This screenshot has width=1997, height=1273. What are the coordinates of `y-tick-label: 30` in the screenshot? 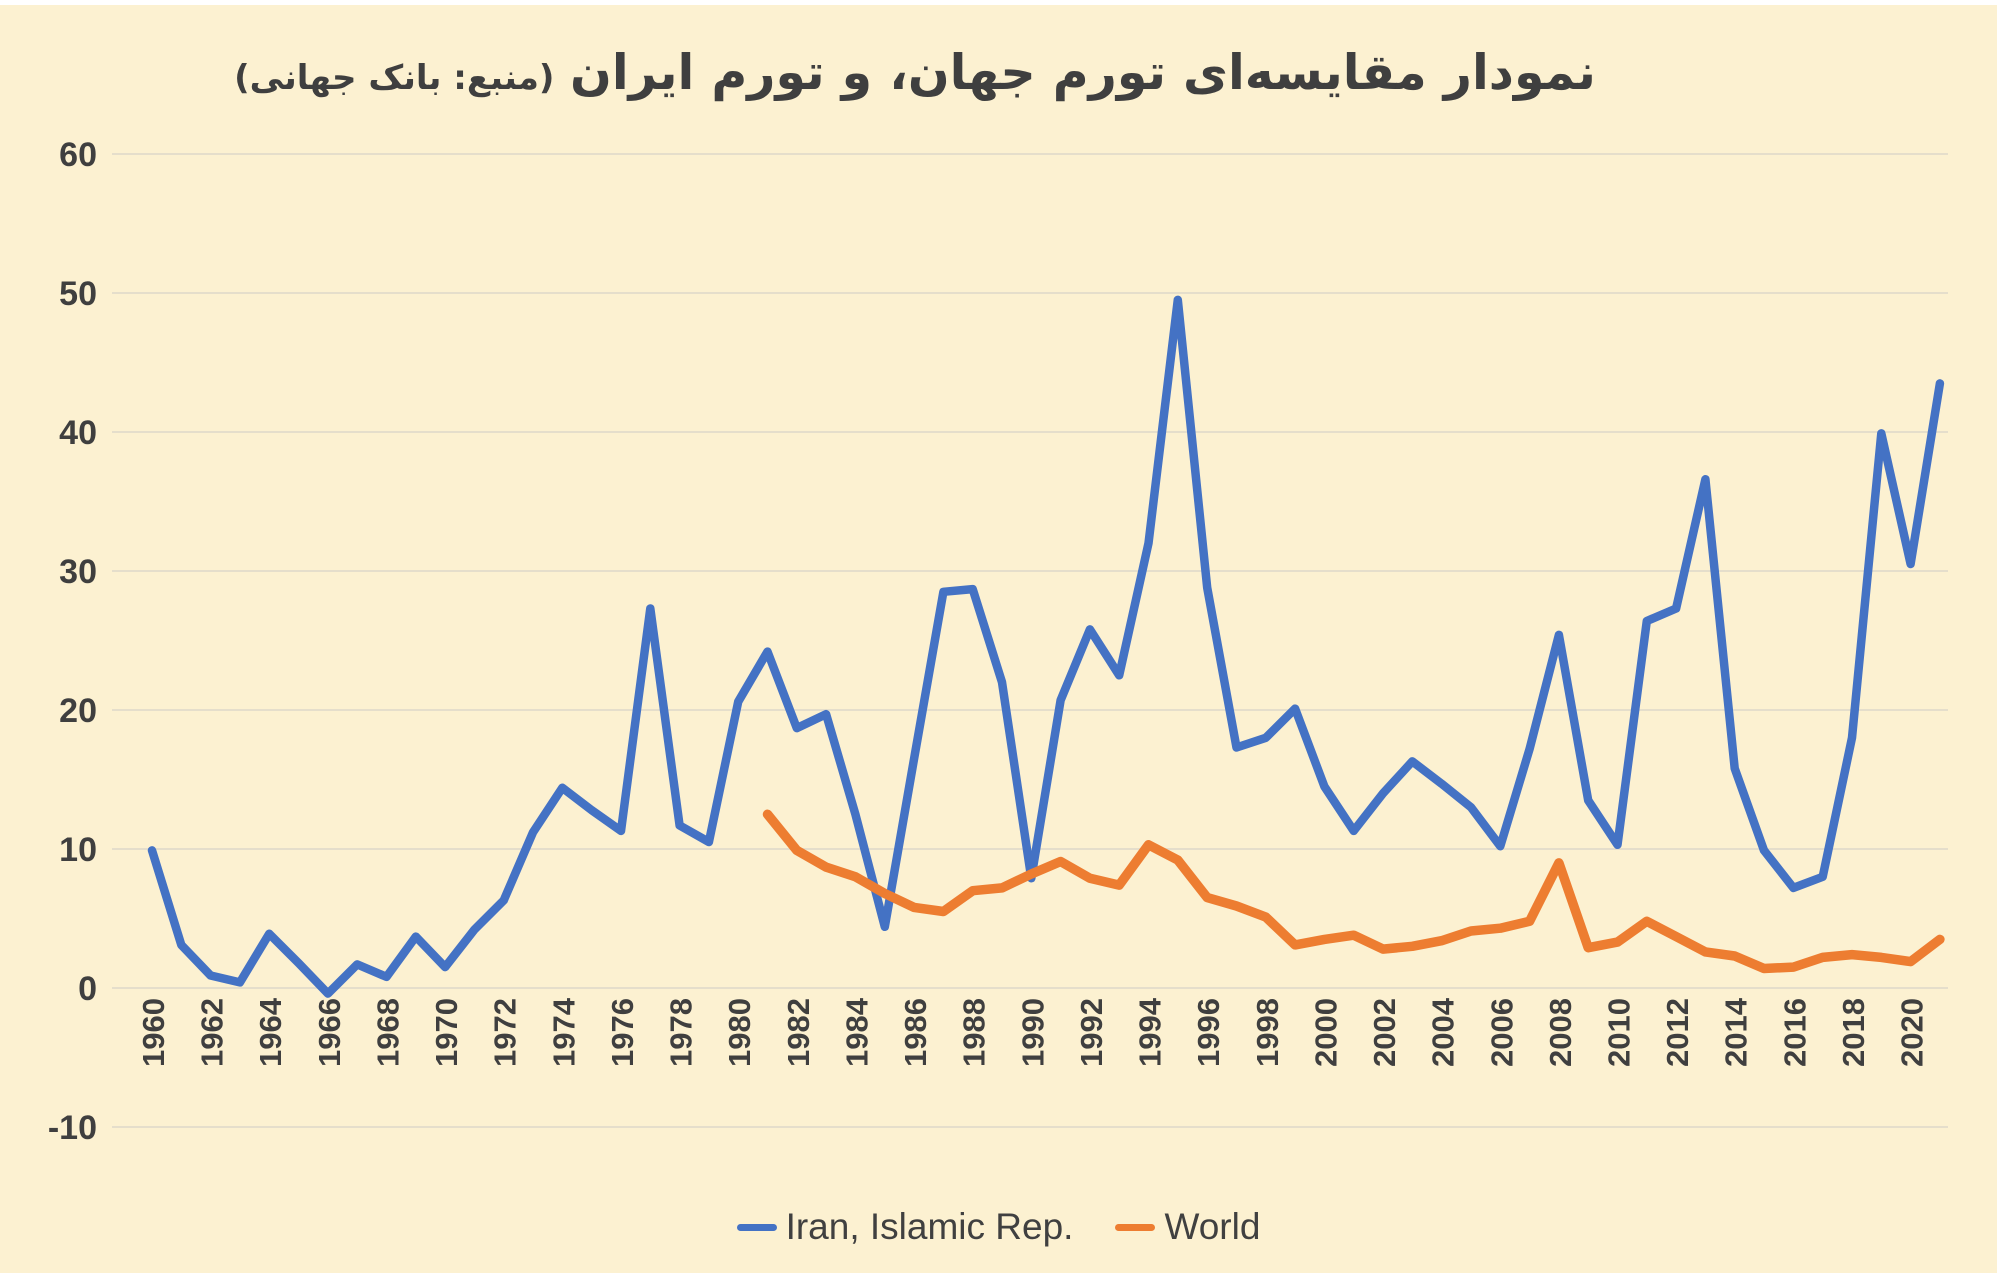 It's located at (78, 572).